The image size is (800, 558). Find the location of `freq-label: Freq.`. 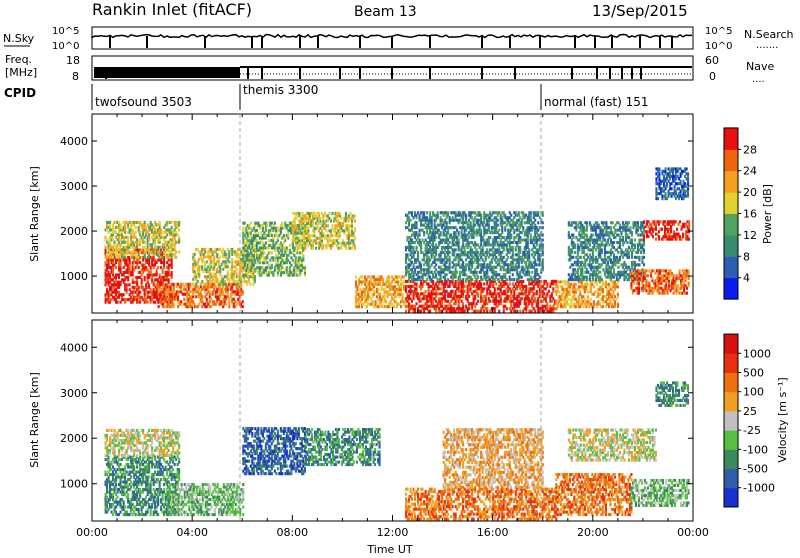

freq-label: Freq. is located at coordinates (18, 59).